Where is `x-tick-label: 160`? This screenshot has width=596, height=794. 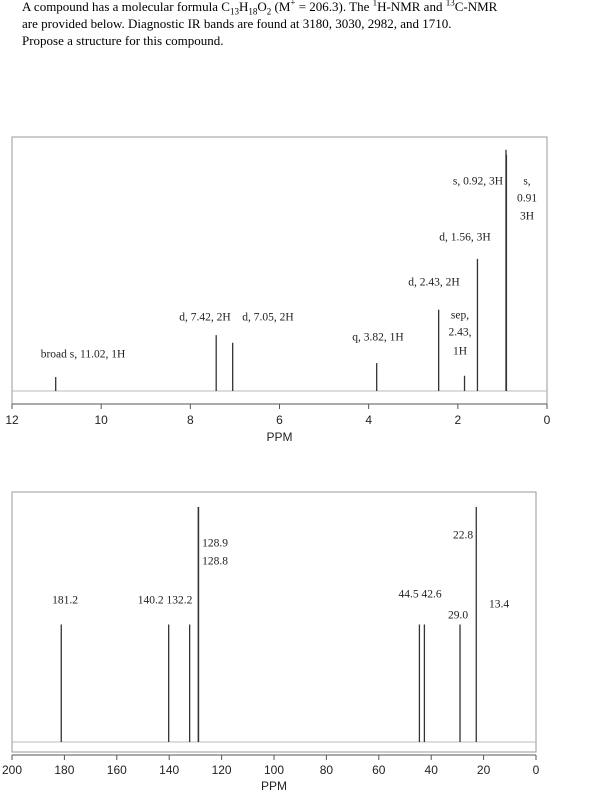 x-tick-label: 160 is located at coordinates (117, 770).